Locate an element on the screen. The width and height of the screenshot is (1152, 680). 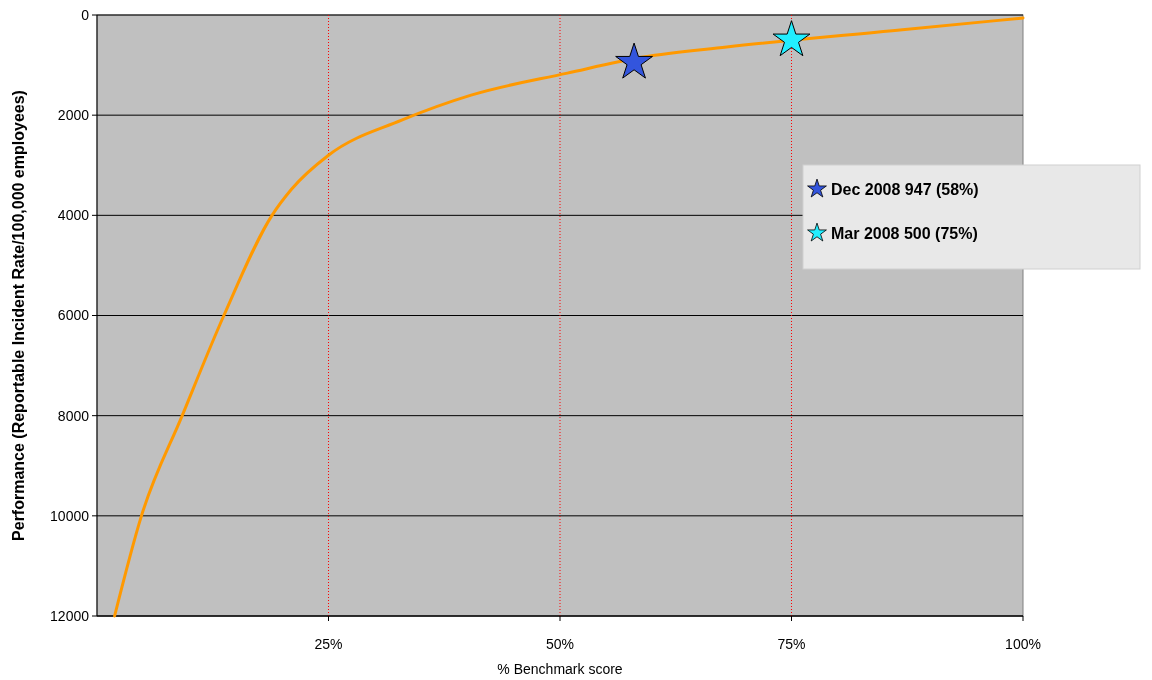
y-tick-label: 2000 is located at coordinates (73, 115).